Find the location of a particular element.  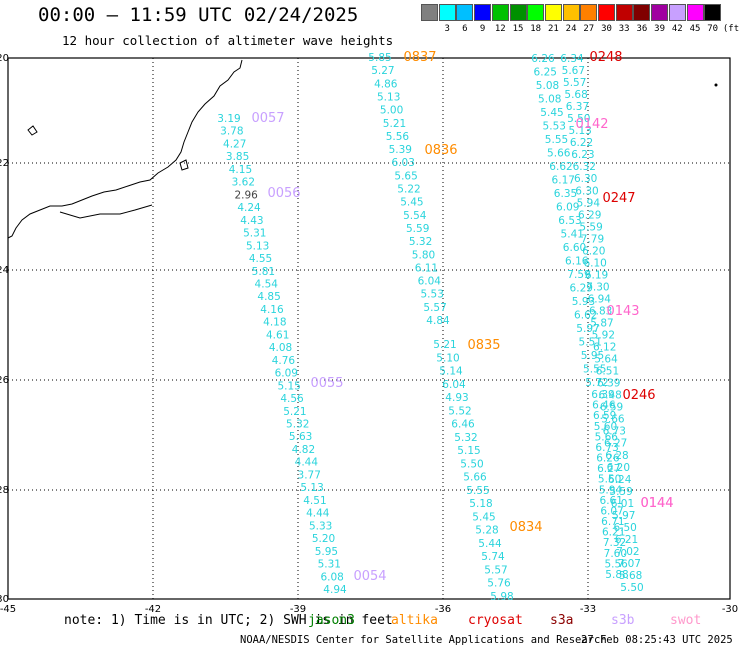

swh-value: 5.60 is located at coordinates (605, 427).